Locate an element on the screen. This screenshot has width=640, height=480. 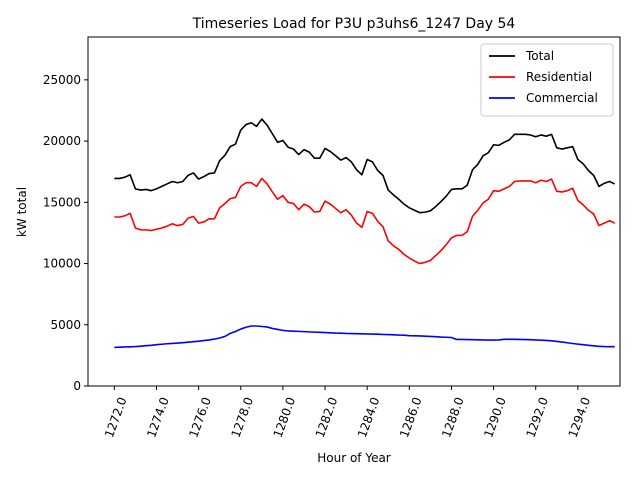
y-tick-label: 5000 is located at coordinates (65, 325).